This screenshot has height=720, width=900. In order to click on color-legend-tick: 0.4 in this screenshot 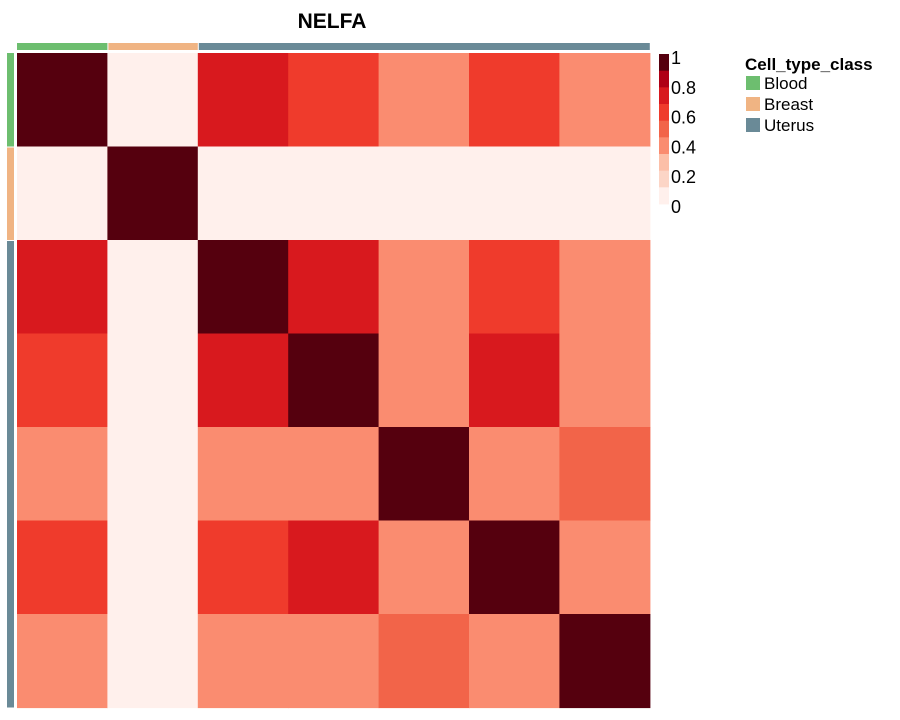, I will do `click(683, 147)`.